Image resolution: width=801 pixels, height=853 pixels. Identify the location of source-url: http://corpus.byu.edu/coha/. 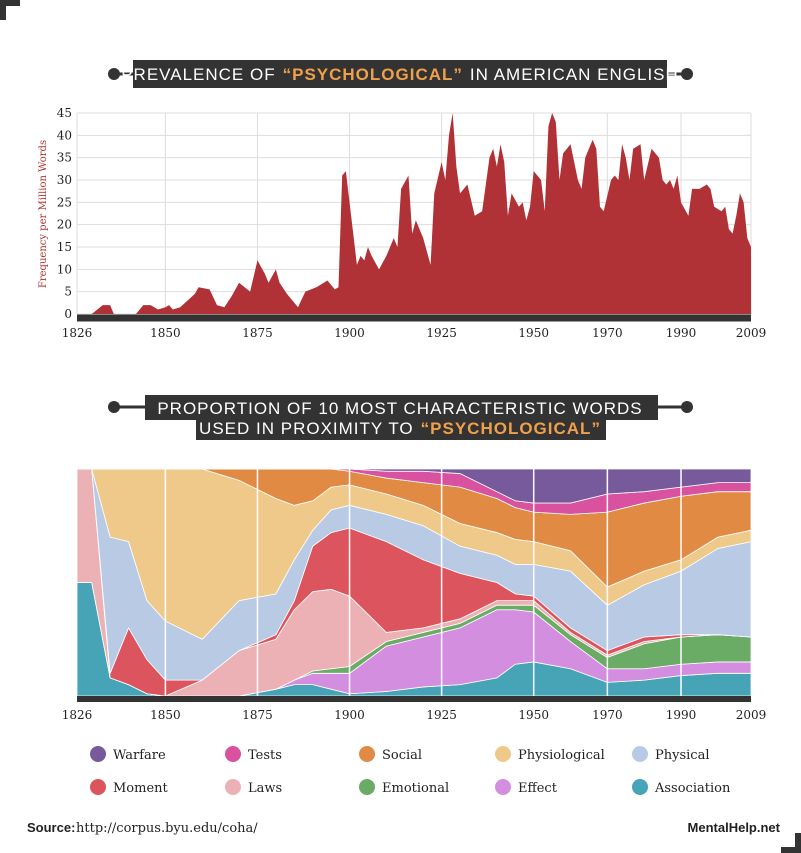
(167, 828).